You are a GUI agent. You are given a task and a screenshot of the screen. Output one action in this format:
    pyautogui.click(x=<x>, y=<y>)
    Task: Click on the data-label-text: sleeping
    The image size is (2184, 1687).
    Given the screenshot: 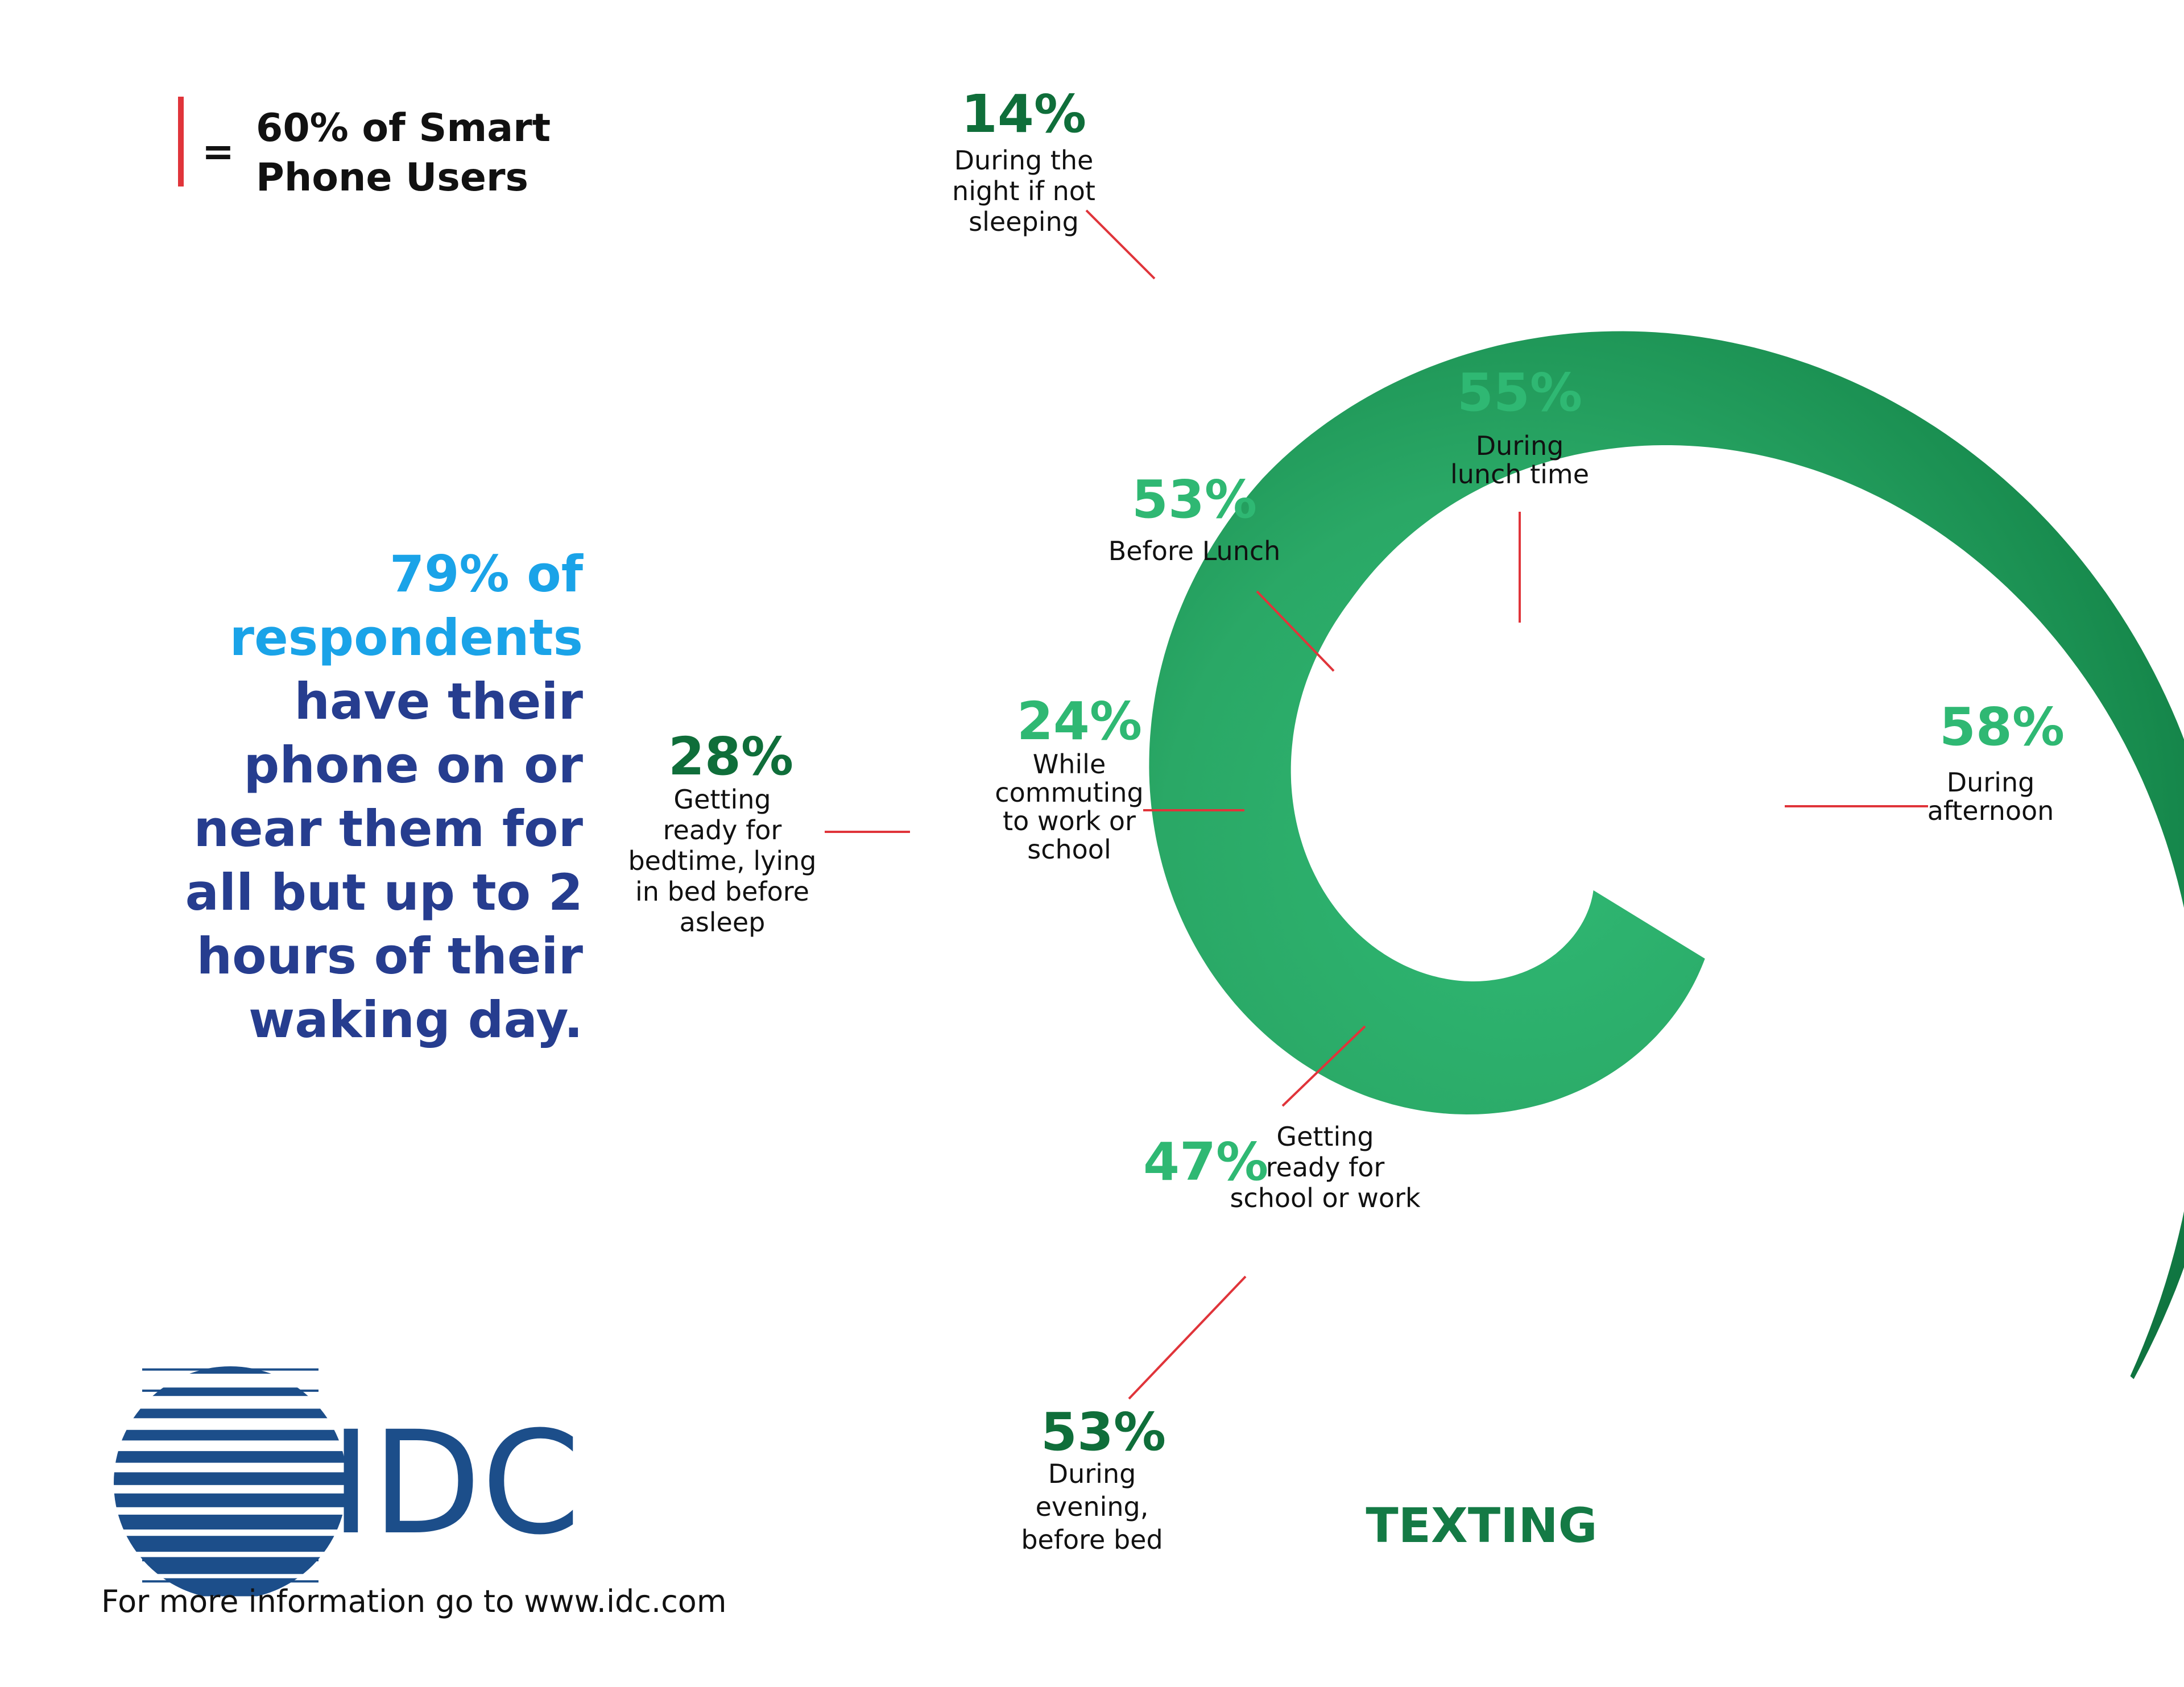 What is the action you would take?
    pyautogui.click(x=1024, y=221)
    